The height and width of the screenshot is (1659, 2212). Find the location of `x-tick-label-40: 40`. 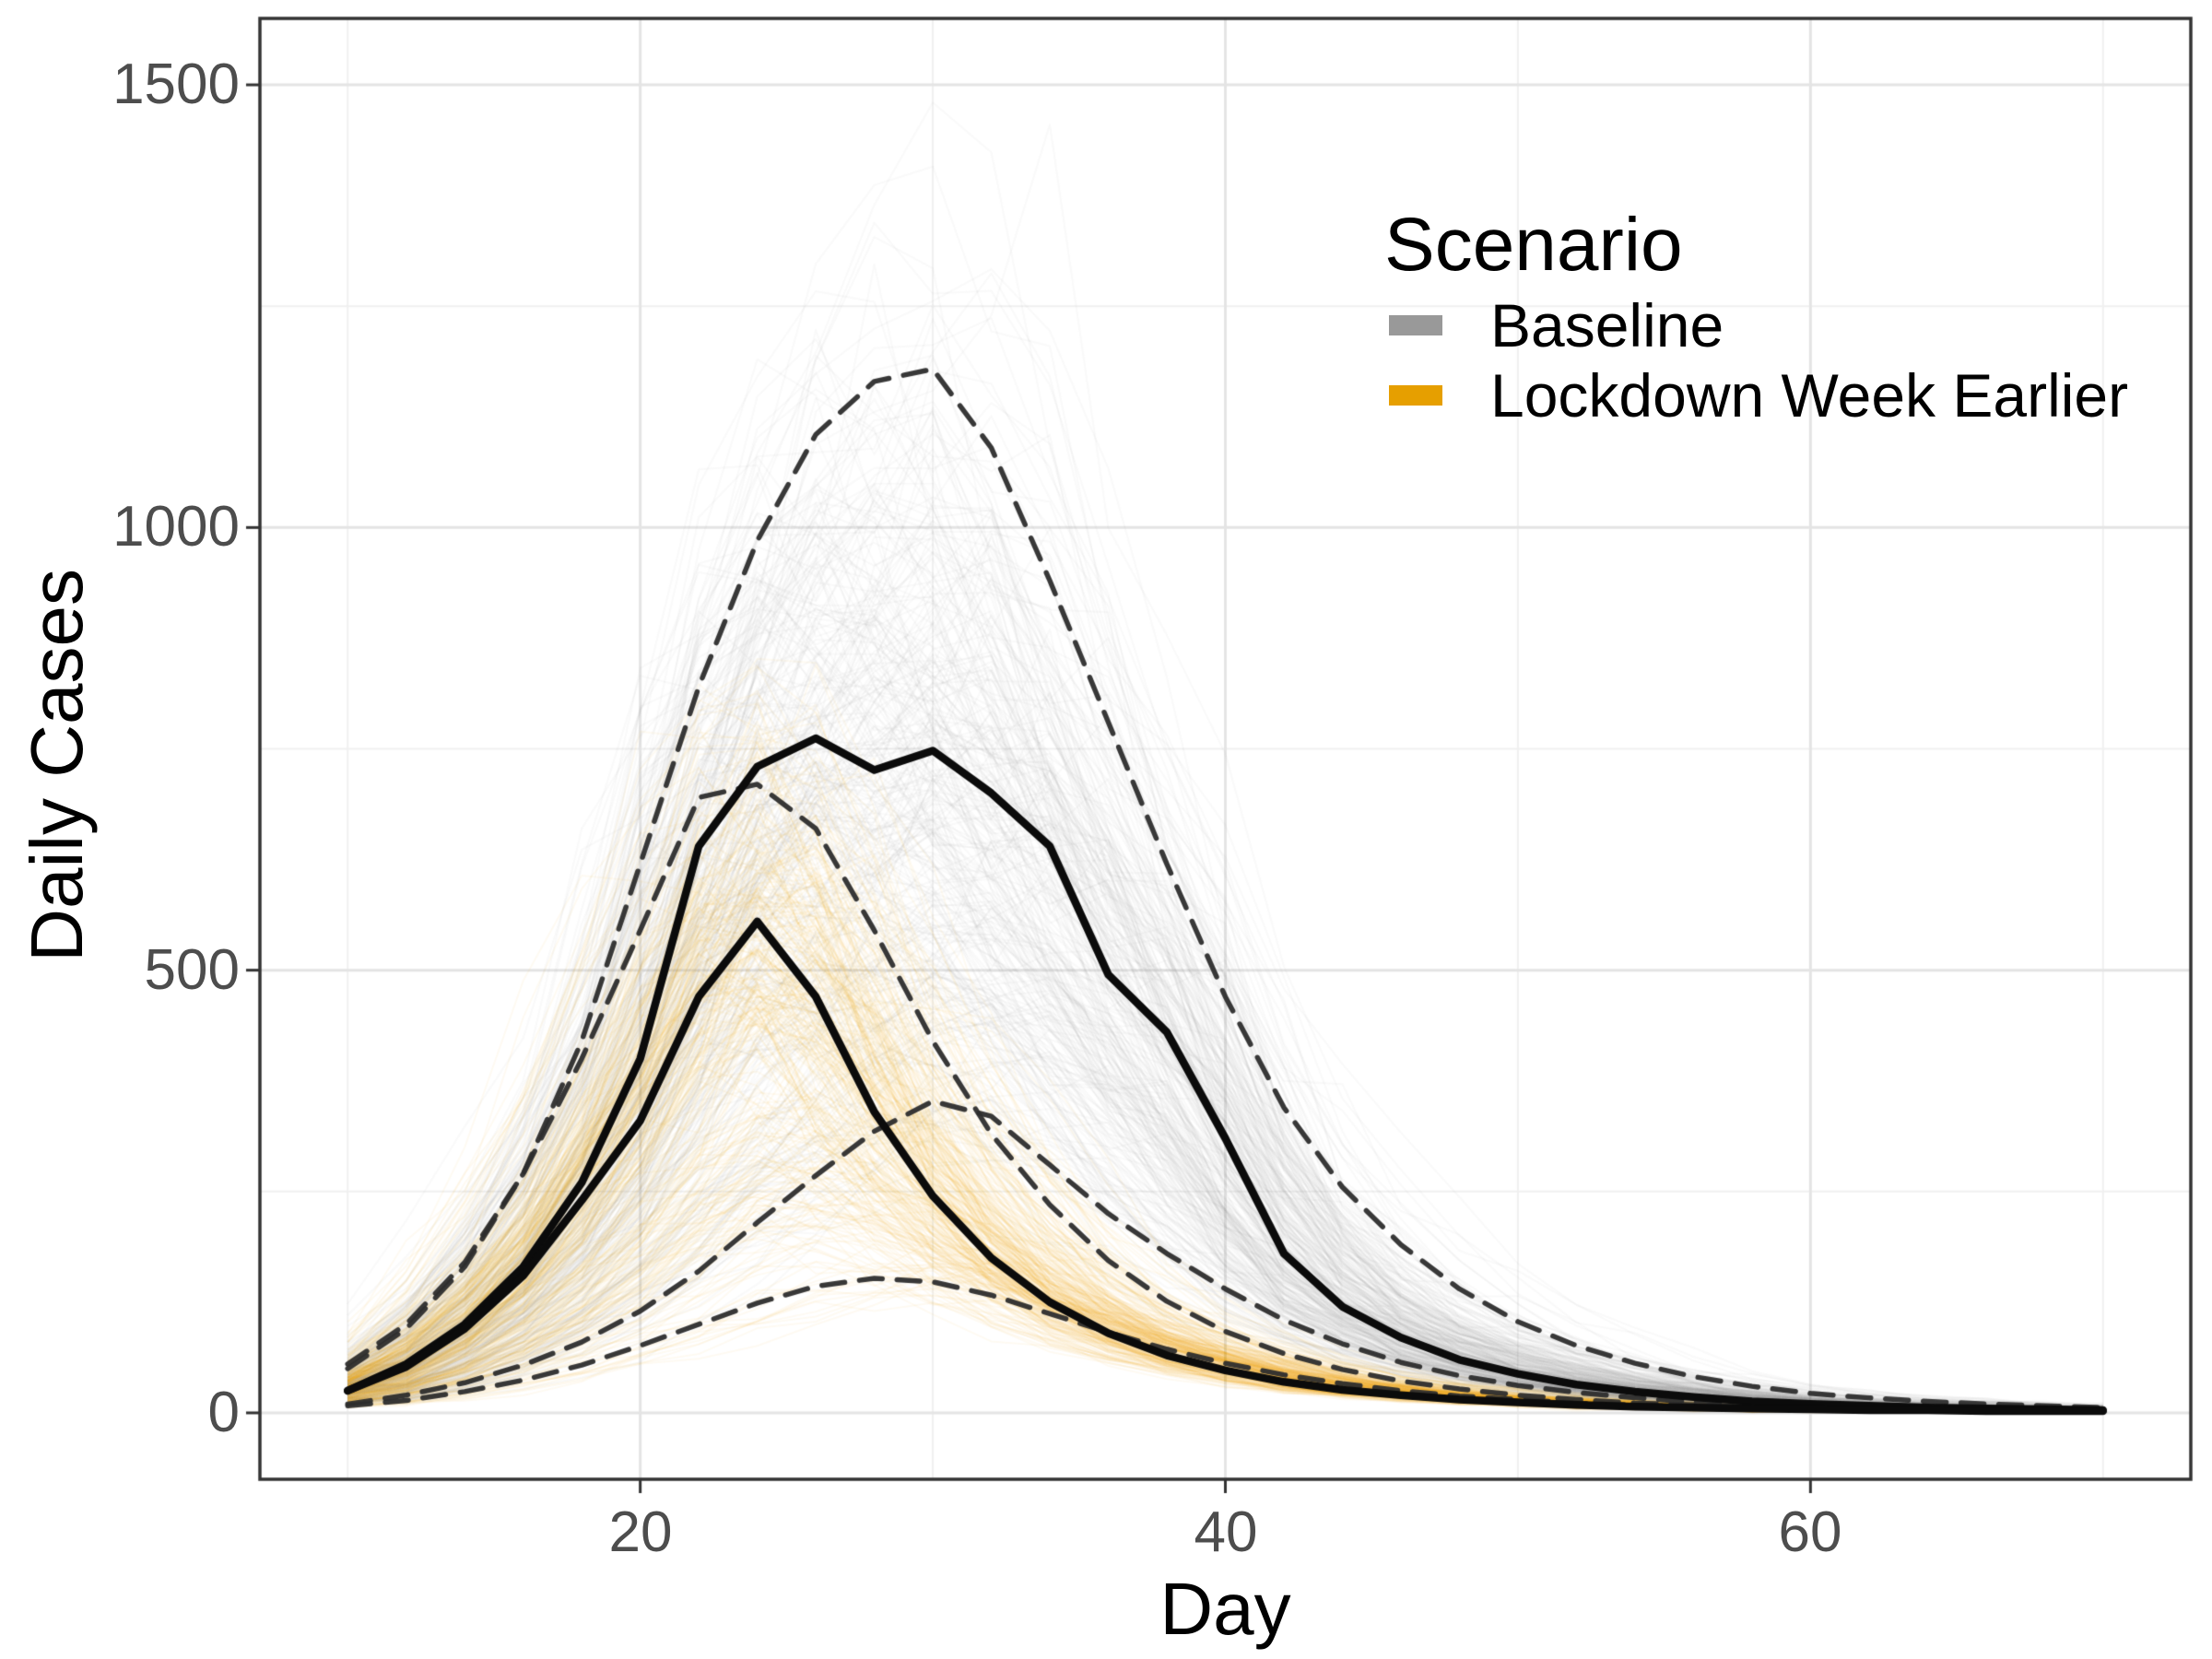

x-tick-label-40: 40 is located at coordinates (1226, 1532).